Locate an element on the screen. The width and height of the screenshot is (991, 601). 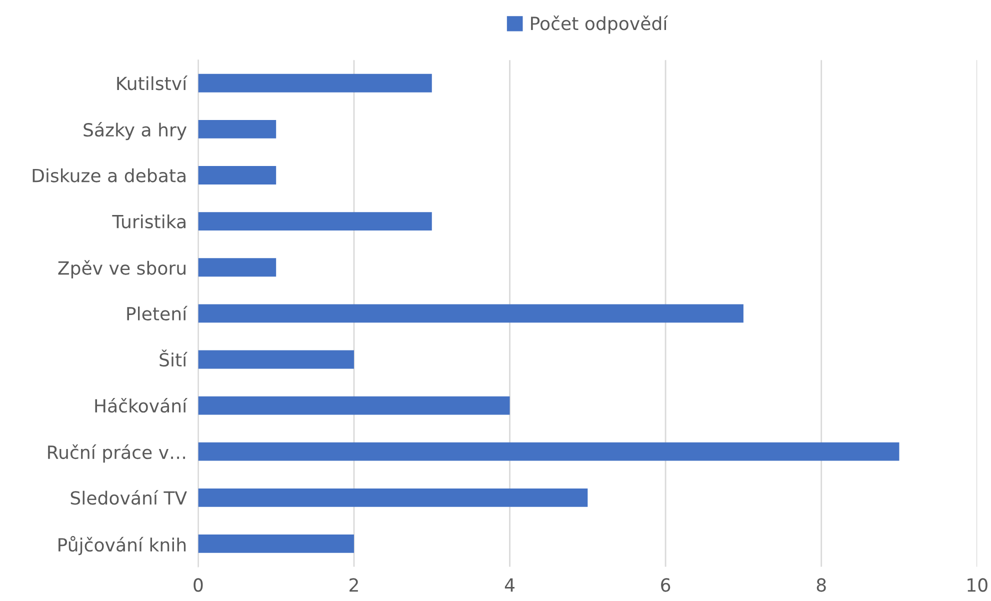
y-tick-label: Háčkování is located at coordinates (141, 405).